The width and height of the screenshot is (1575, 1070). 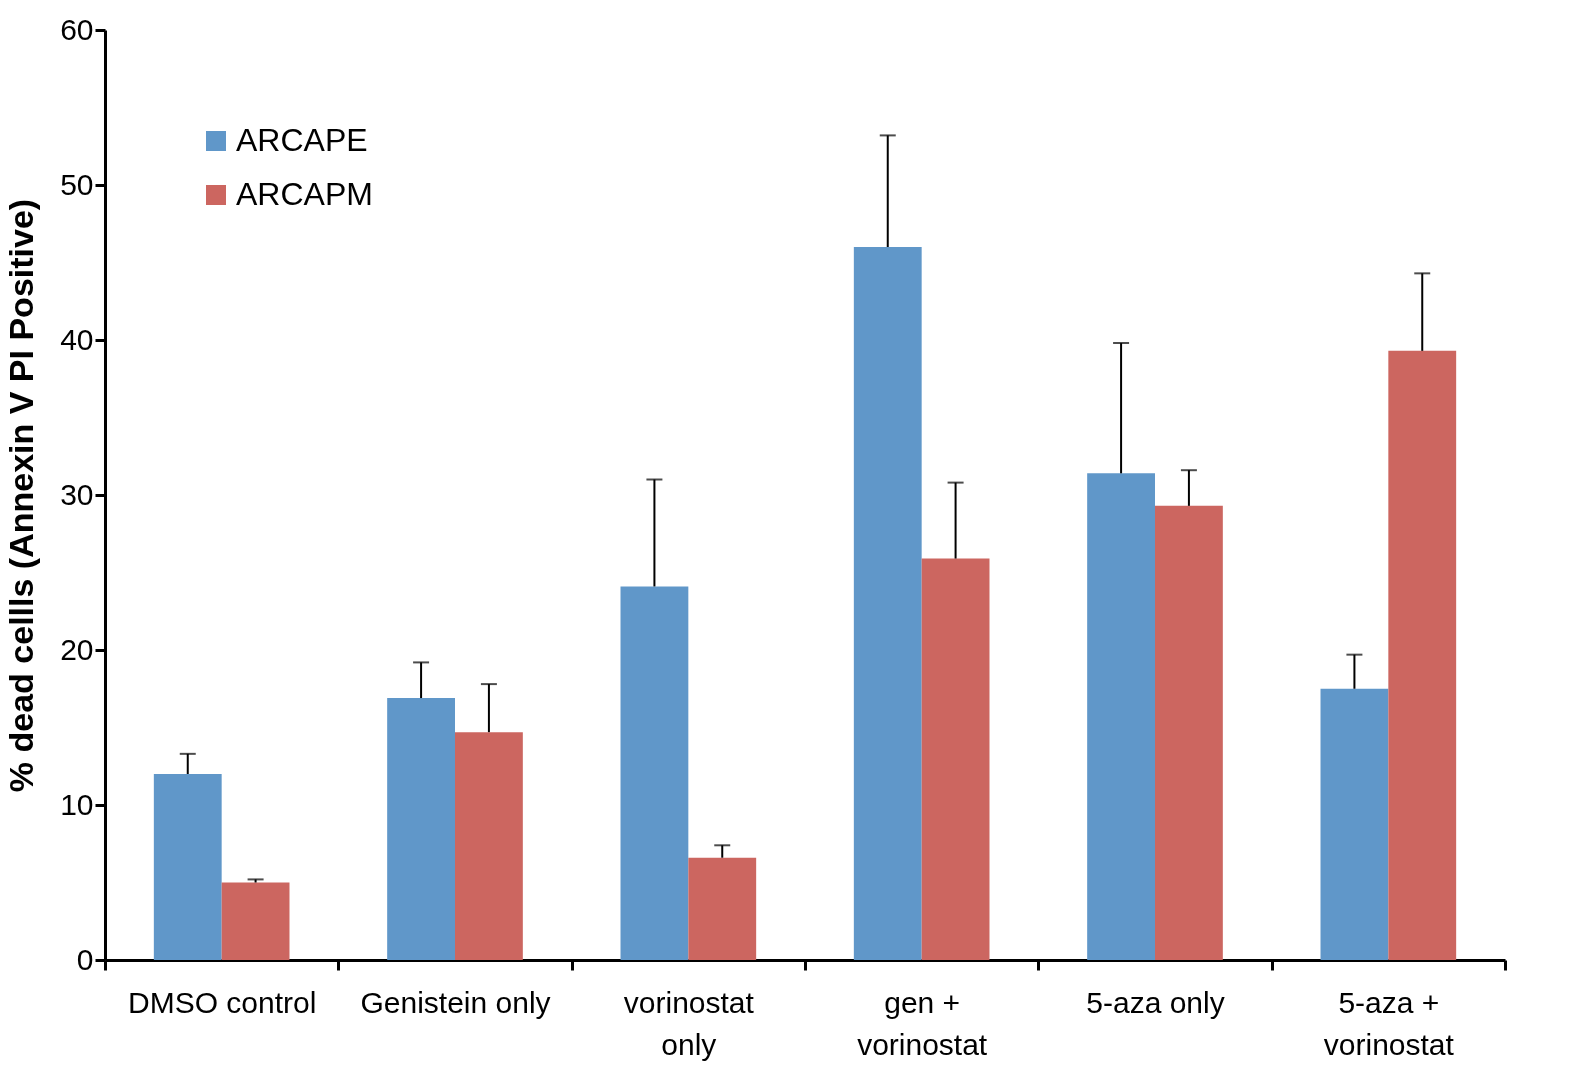 I want to click on y-tick-label: 50, so click(x=77, y=184).